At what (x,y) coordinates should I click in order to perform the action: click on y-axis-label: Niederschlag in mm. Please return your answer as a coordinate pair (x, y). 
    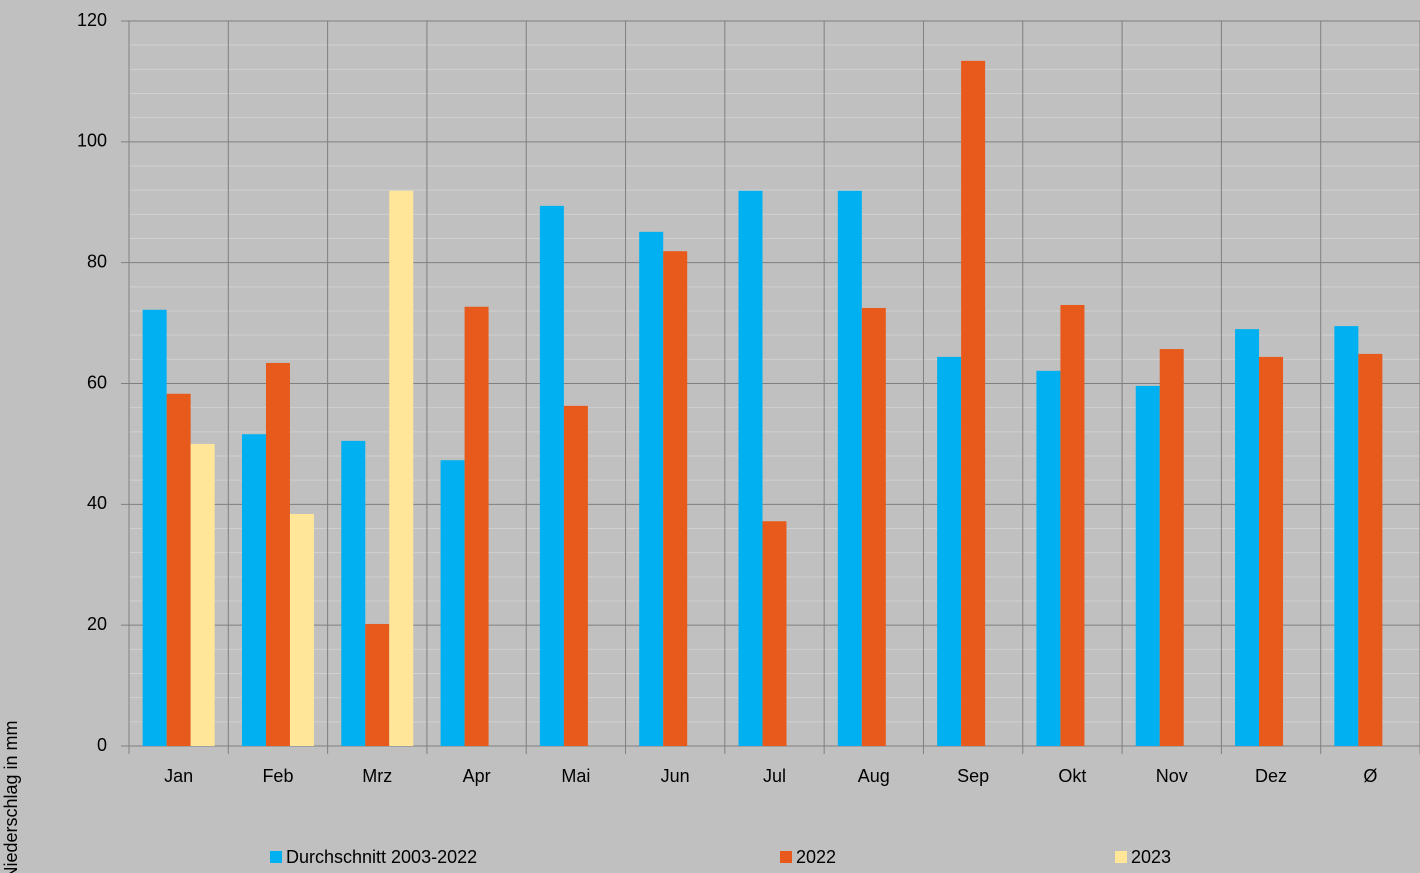
    Looking at the image, I should click on (11, 796).